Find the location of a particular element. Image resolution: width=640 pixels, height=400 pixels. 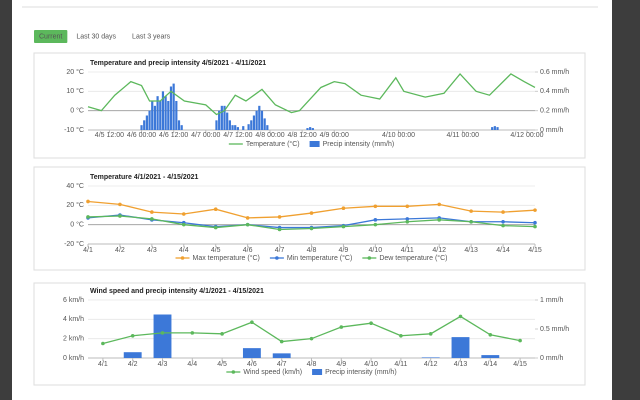

x-tick-label: 4/14 is located at coordinates (503, 250).